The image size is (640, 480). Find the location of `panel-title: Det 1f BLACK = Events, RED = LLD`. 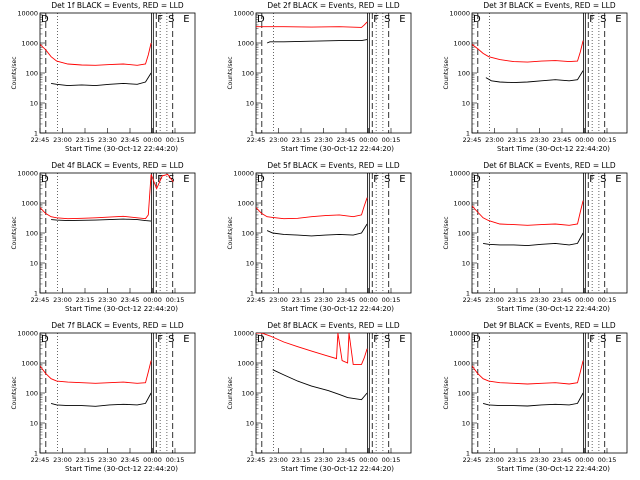

panel-title: Det 1f BLACK = Events, RED = LLD is located at coordinates (117, 5).